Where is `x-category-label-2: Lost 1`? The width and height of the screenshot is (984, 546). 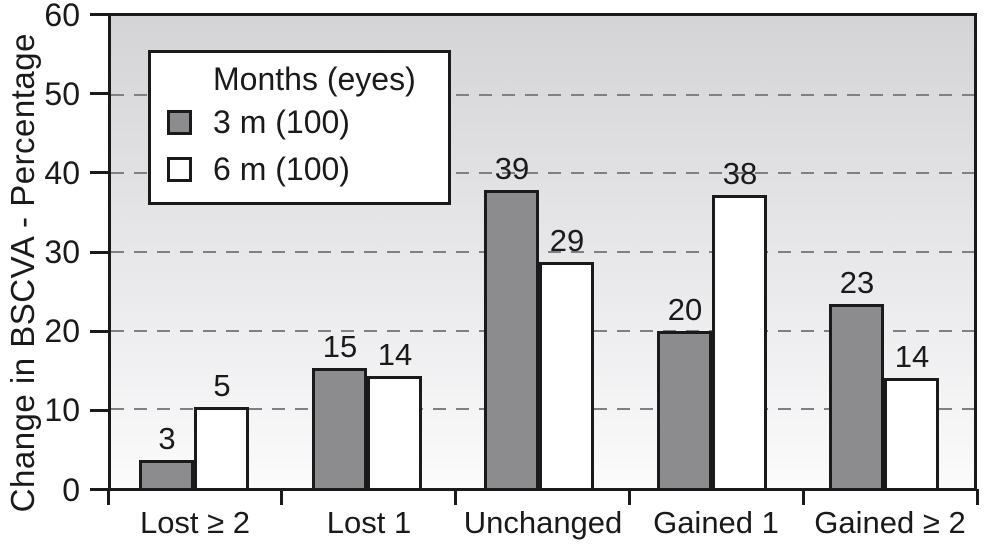
x-category-label-2: Lost 1 is located at coordinates (369, 522).